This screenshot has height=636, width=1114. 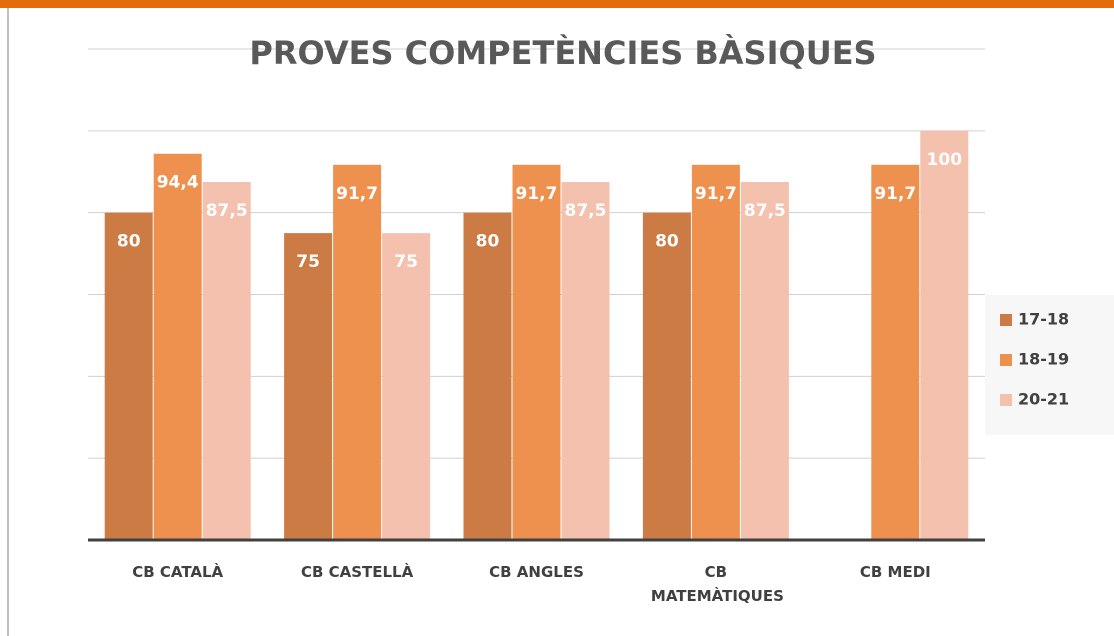 I want to click on x-tick-label: CB ANGLES, so click(x=536, y=572).